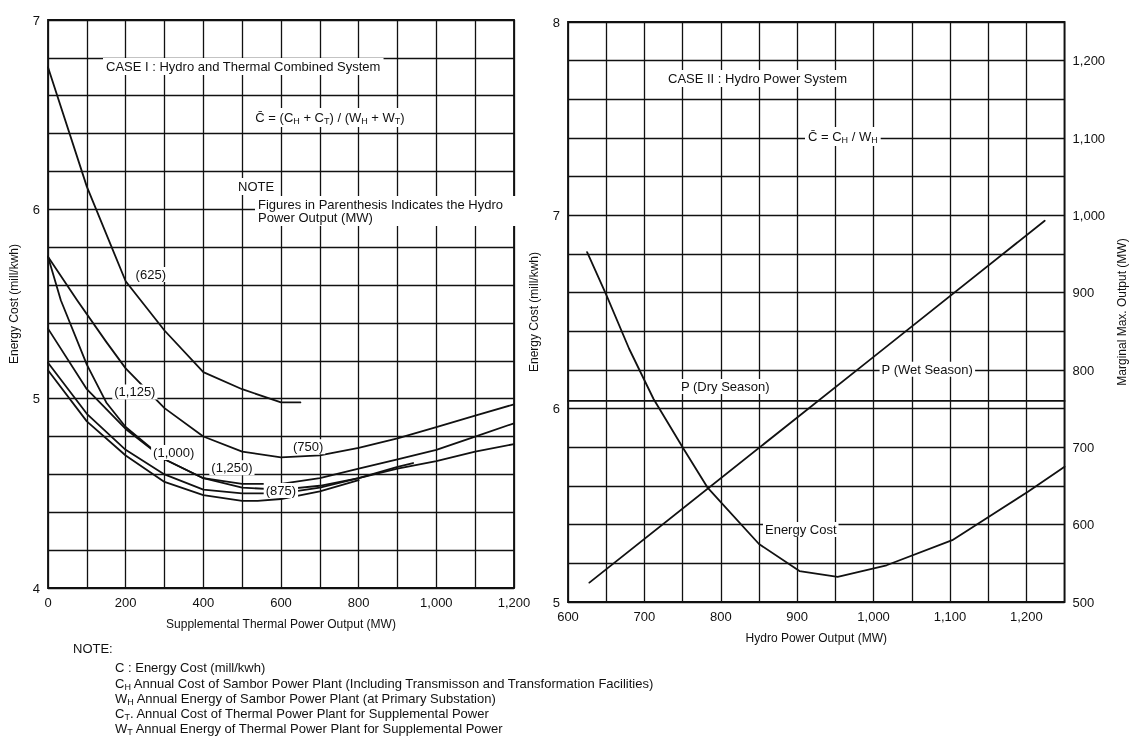 Image resolution: width=1136 pixels, height=754 pixels. Describe the element at coordinates (150, 275) in the screenshot. I see `annotation: (625)` at that location.